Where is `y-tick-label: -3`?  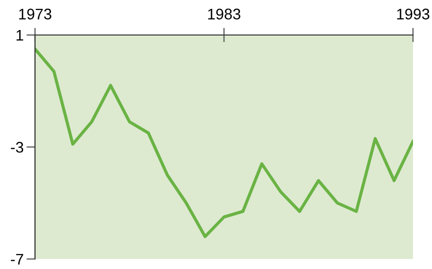 y-tick-label: -3 is located at coordinates (17, 147).